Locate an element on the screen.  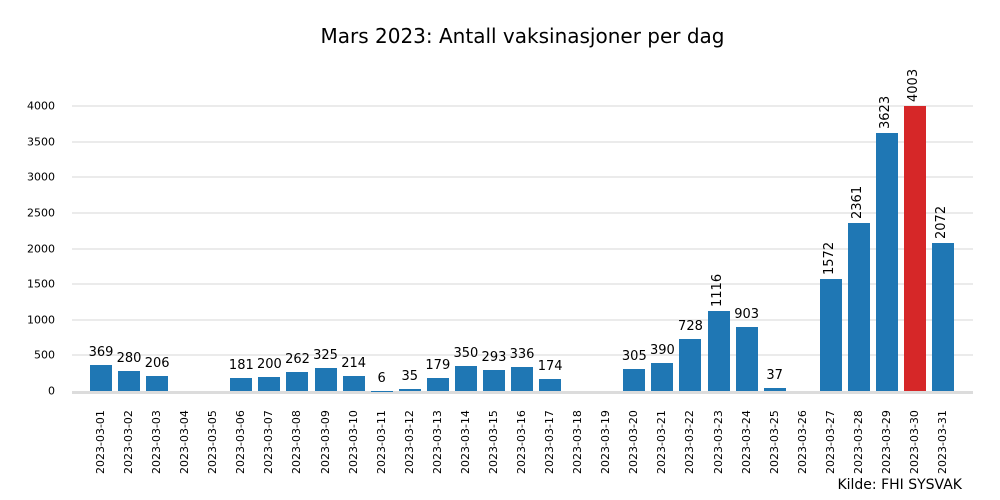
bar-value-label: 369 is located at coordinates (101, 352).